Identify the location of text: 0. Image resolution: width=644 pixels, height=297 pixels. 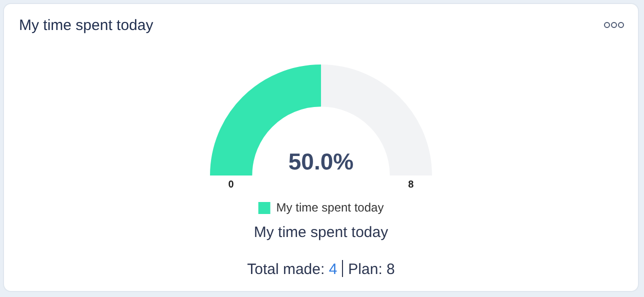
(231, 184).